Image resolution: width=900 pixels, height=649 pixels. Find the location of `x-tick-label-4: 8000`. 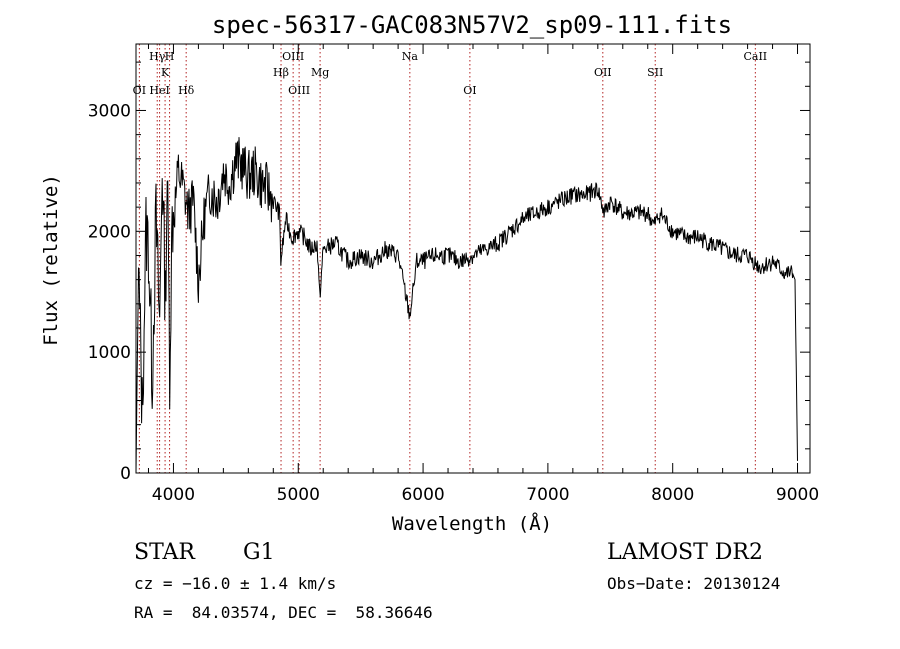

x-tick-label-4: 8000 is located at coordinates (672, 495).